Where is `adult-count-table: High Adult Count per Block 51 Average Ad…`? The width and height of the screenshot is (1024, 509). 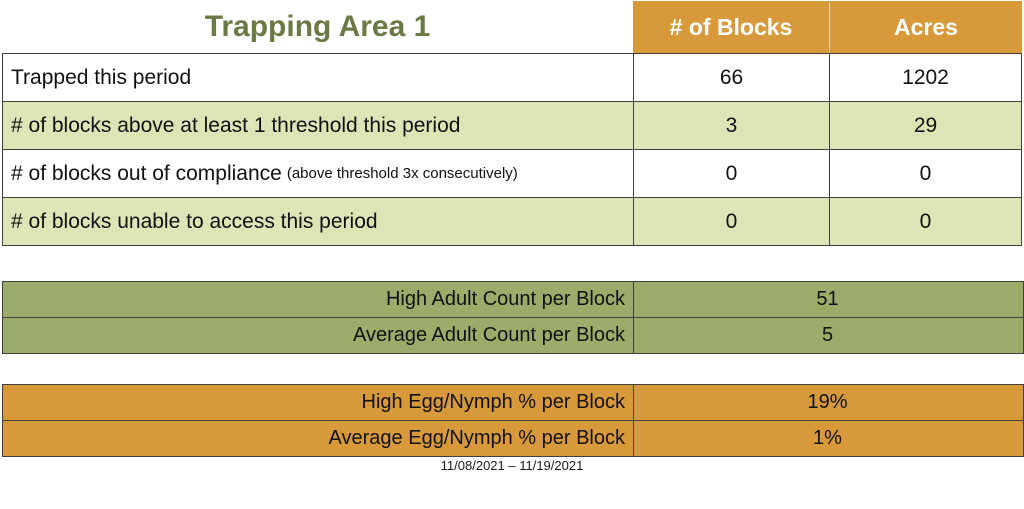
adult-count-table: High Adult Count per Block 51 Average Ad… is located at coordinates (513, 317).